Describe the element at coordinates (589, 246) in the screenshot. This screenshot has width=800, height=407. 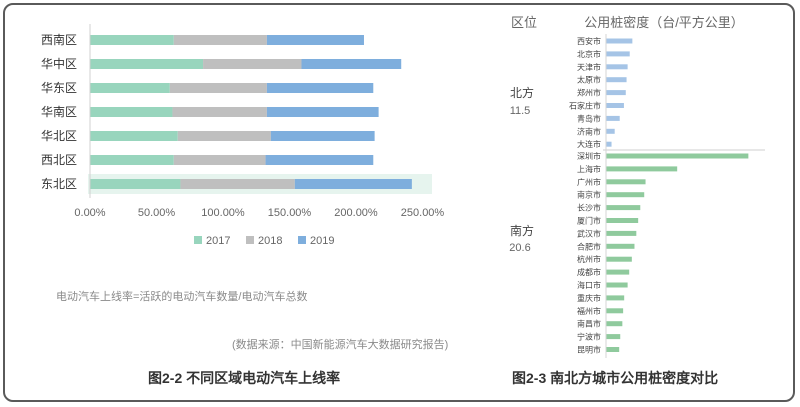
I see `city-label: 合肥市` at that location.